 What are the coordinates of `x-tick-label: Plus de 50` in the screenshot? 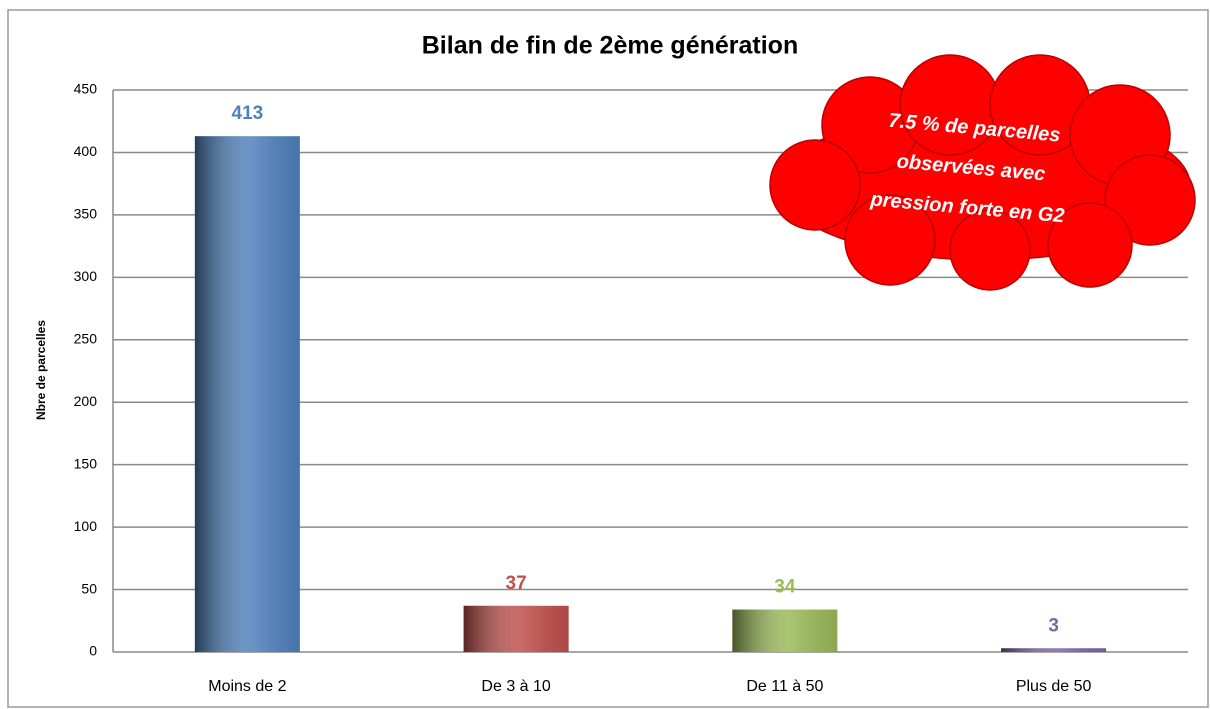 It's located at (1054, 686).